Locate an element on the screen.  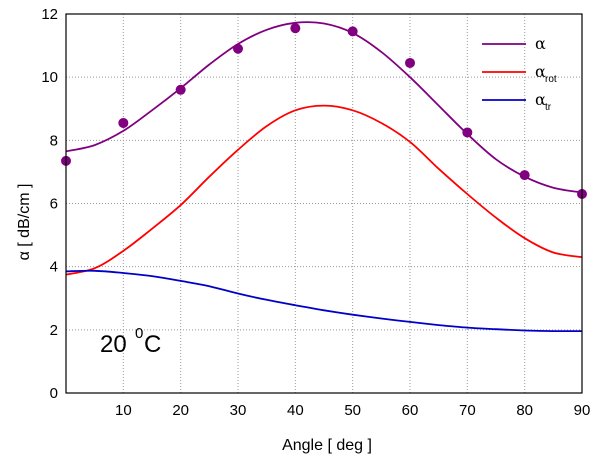
y-tick-label: 12 is located at coordinates (49, 14).